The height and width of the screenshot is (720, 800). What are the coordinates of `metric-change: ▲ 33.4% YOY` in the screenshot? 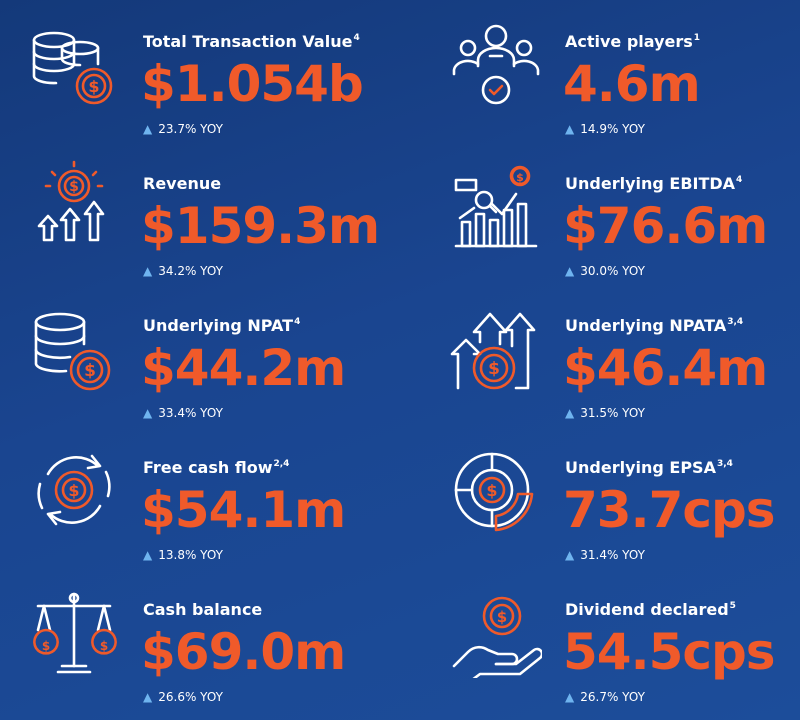 It's located at (183, 413).